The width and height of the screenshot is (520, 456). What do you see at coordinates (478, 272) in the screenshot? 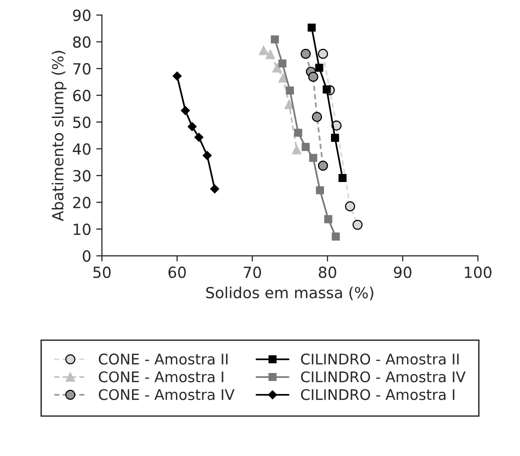
I see `x-tick-label: 100` at bounding box center [478, 272].